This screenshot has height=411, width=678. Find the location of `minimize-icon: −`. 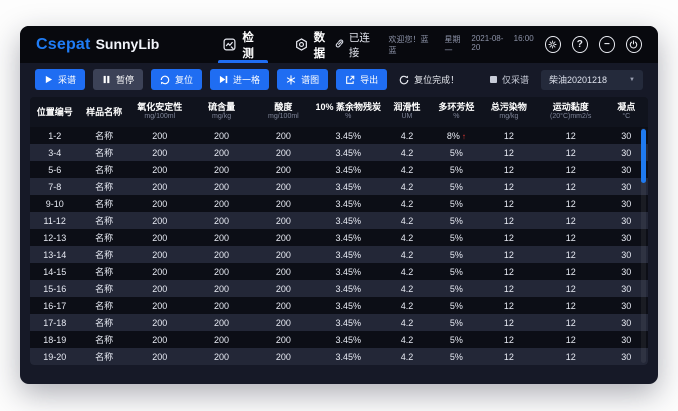

minimize-icon: − is located at coordinates (606, 44).